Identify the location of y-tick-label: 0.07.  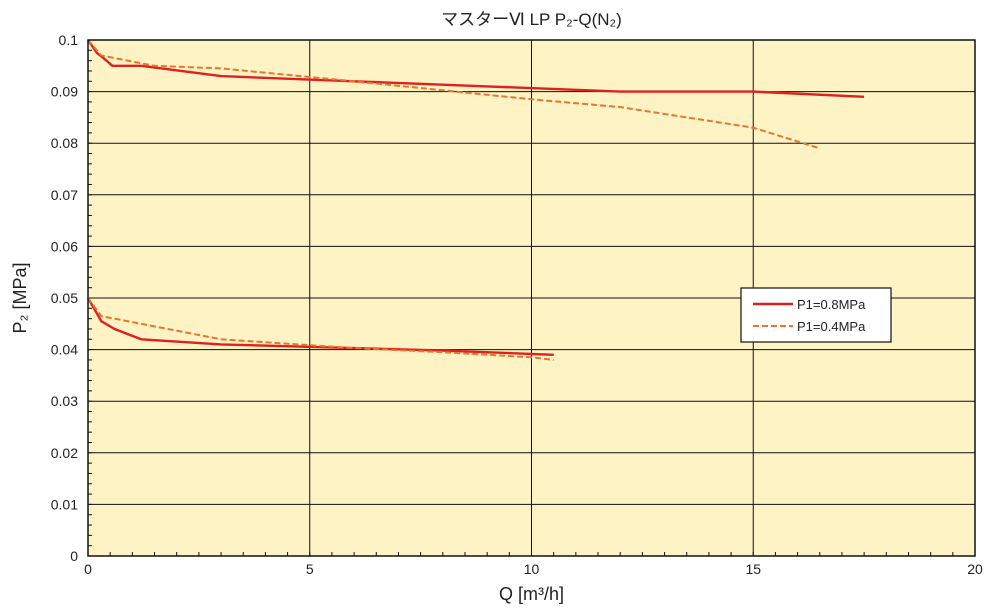
(64, 195).